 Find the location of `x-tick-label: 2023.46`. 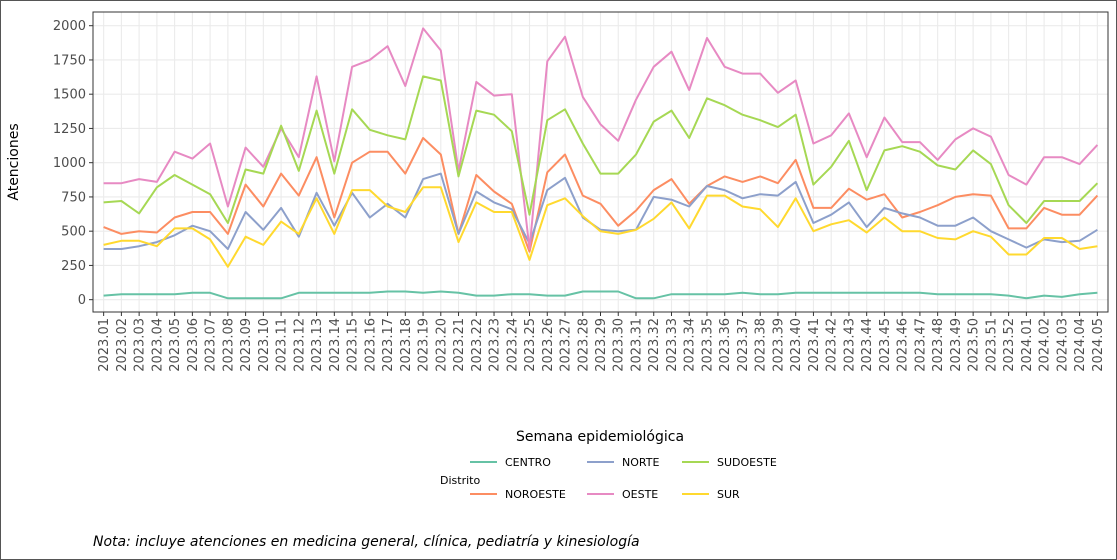

x-tick-label: 2023.46 is located at coordinates (903, 345).